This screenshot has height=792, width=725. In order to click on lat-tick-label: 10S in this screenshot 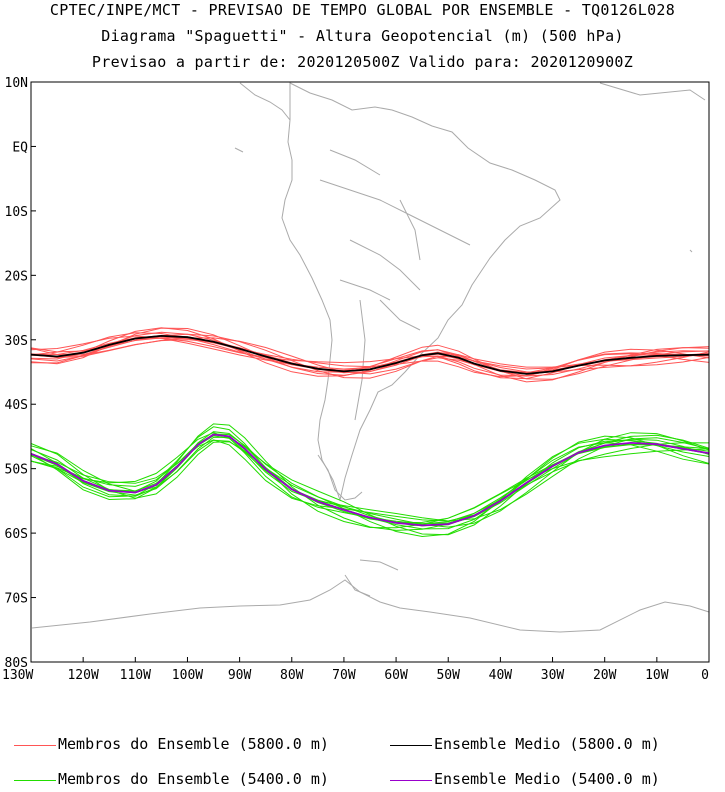, I will do `click(16, 212)`.